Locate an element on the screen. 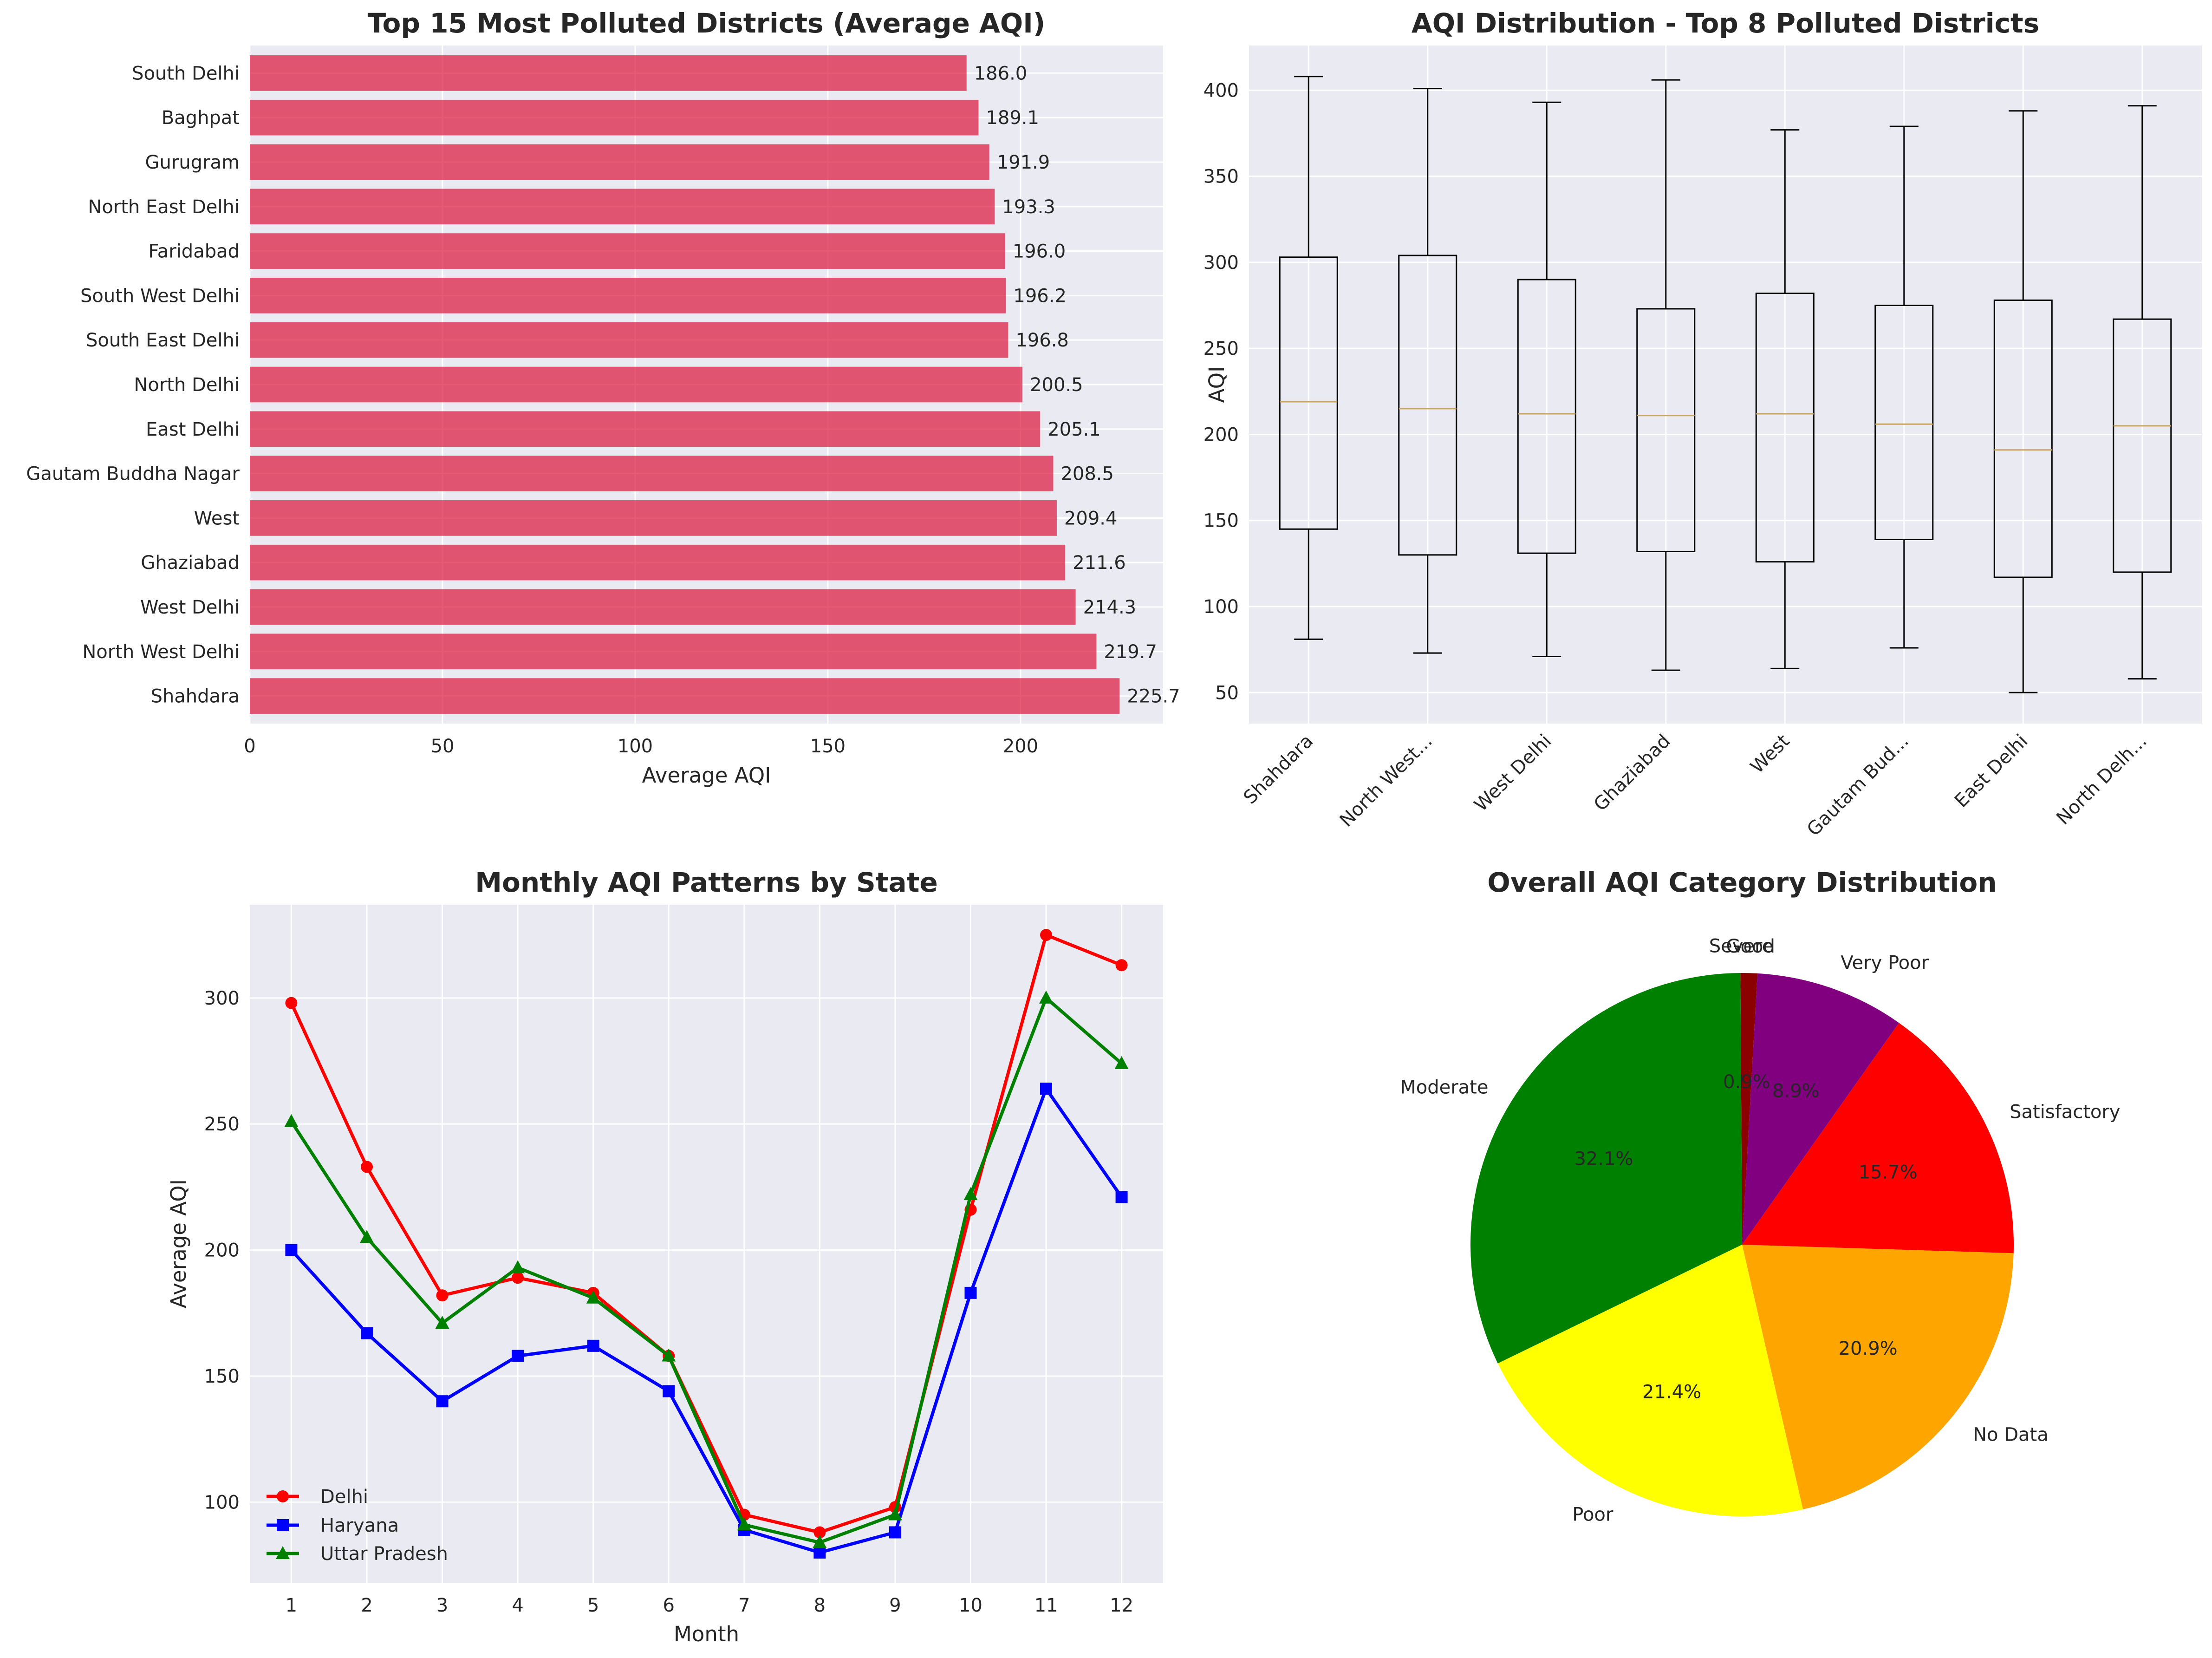  y-tick-label: West is located at coordinates (217, 518).